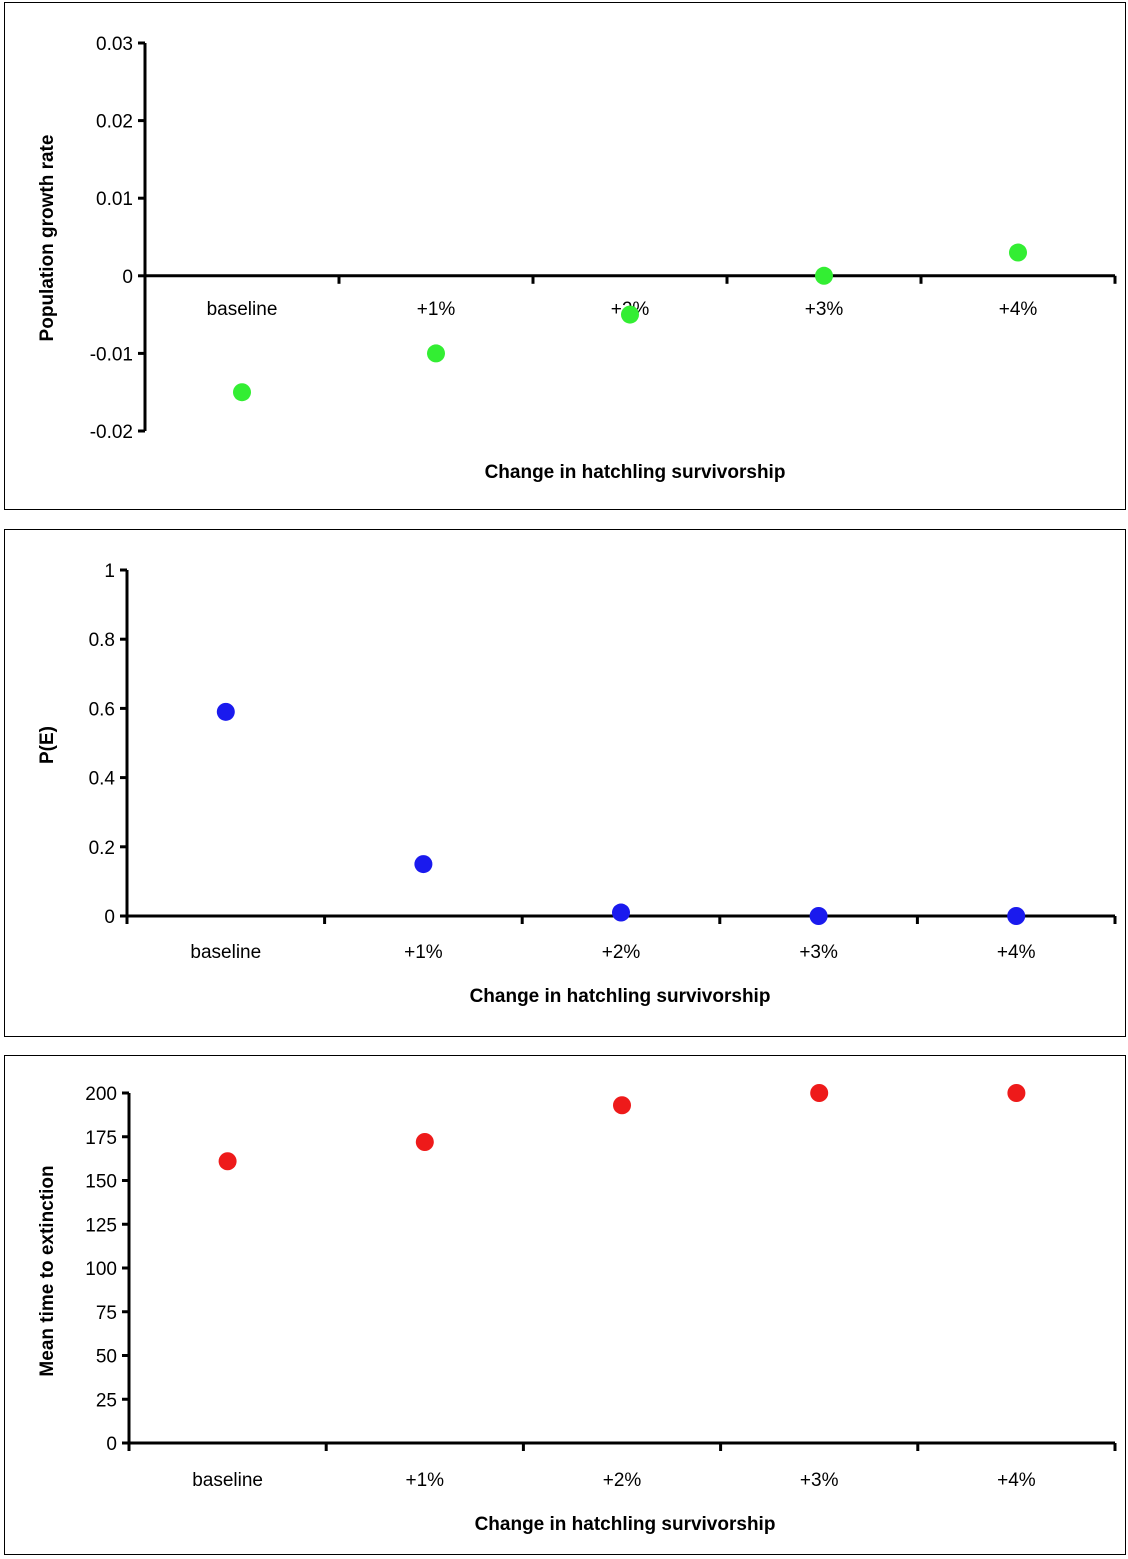 Image resolution: width=1128 pixels, height=1559 pixels. I want to click on y-tick-label: 175, so click(101, 1138).